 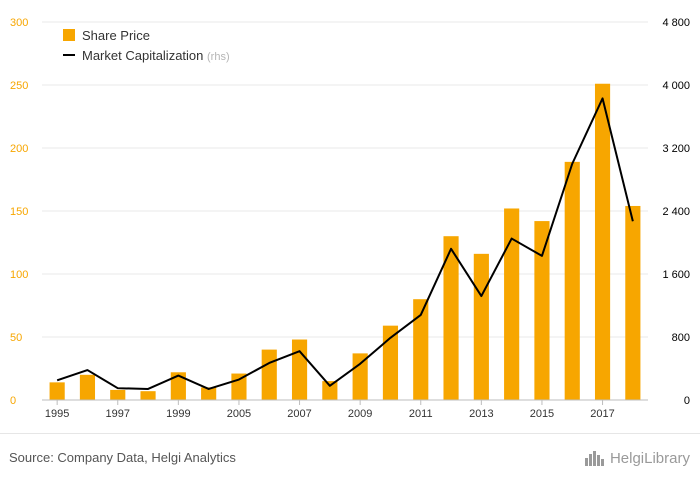 What do you see at coordinates (19, 86) in the screenshot?
I see `y-left-tick-label: 250` at bounding box center [19, 86].